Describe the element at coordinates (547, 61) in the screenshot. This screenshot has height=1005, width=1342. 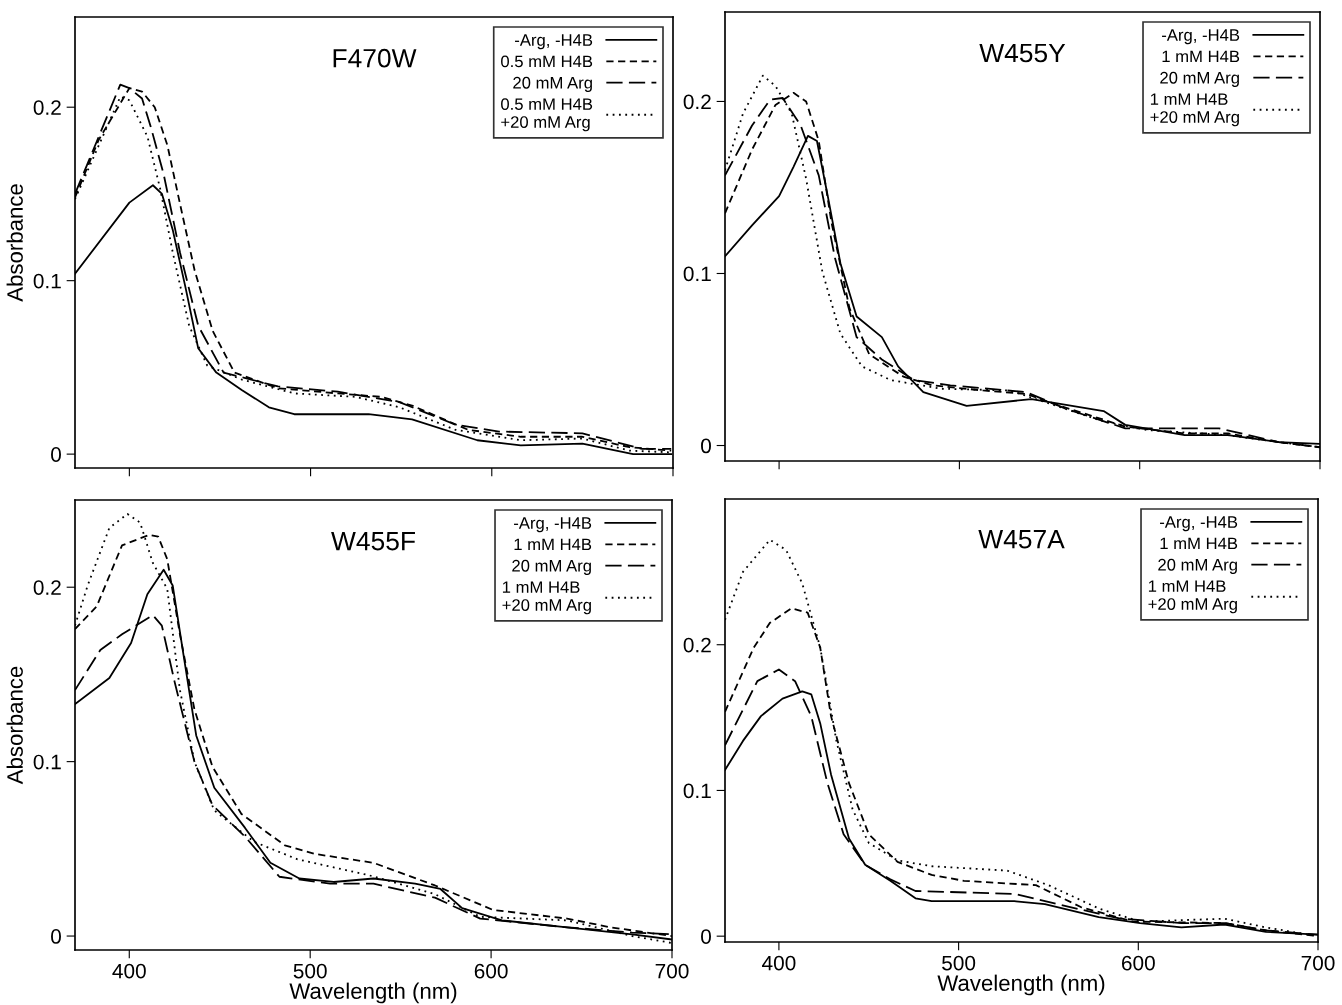
I see `legend-label: 0.5 mM H4B` at that location.